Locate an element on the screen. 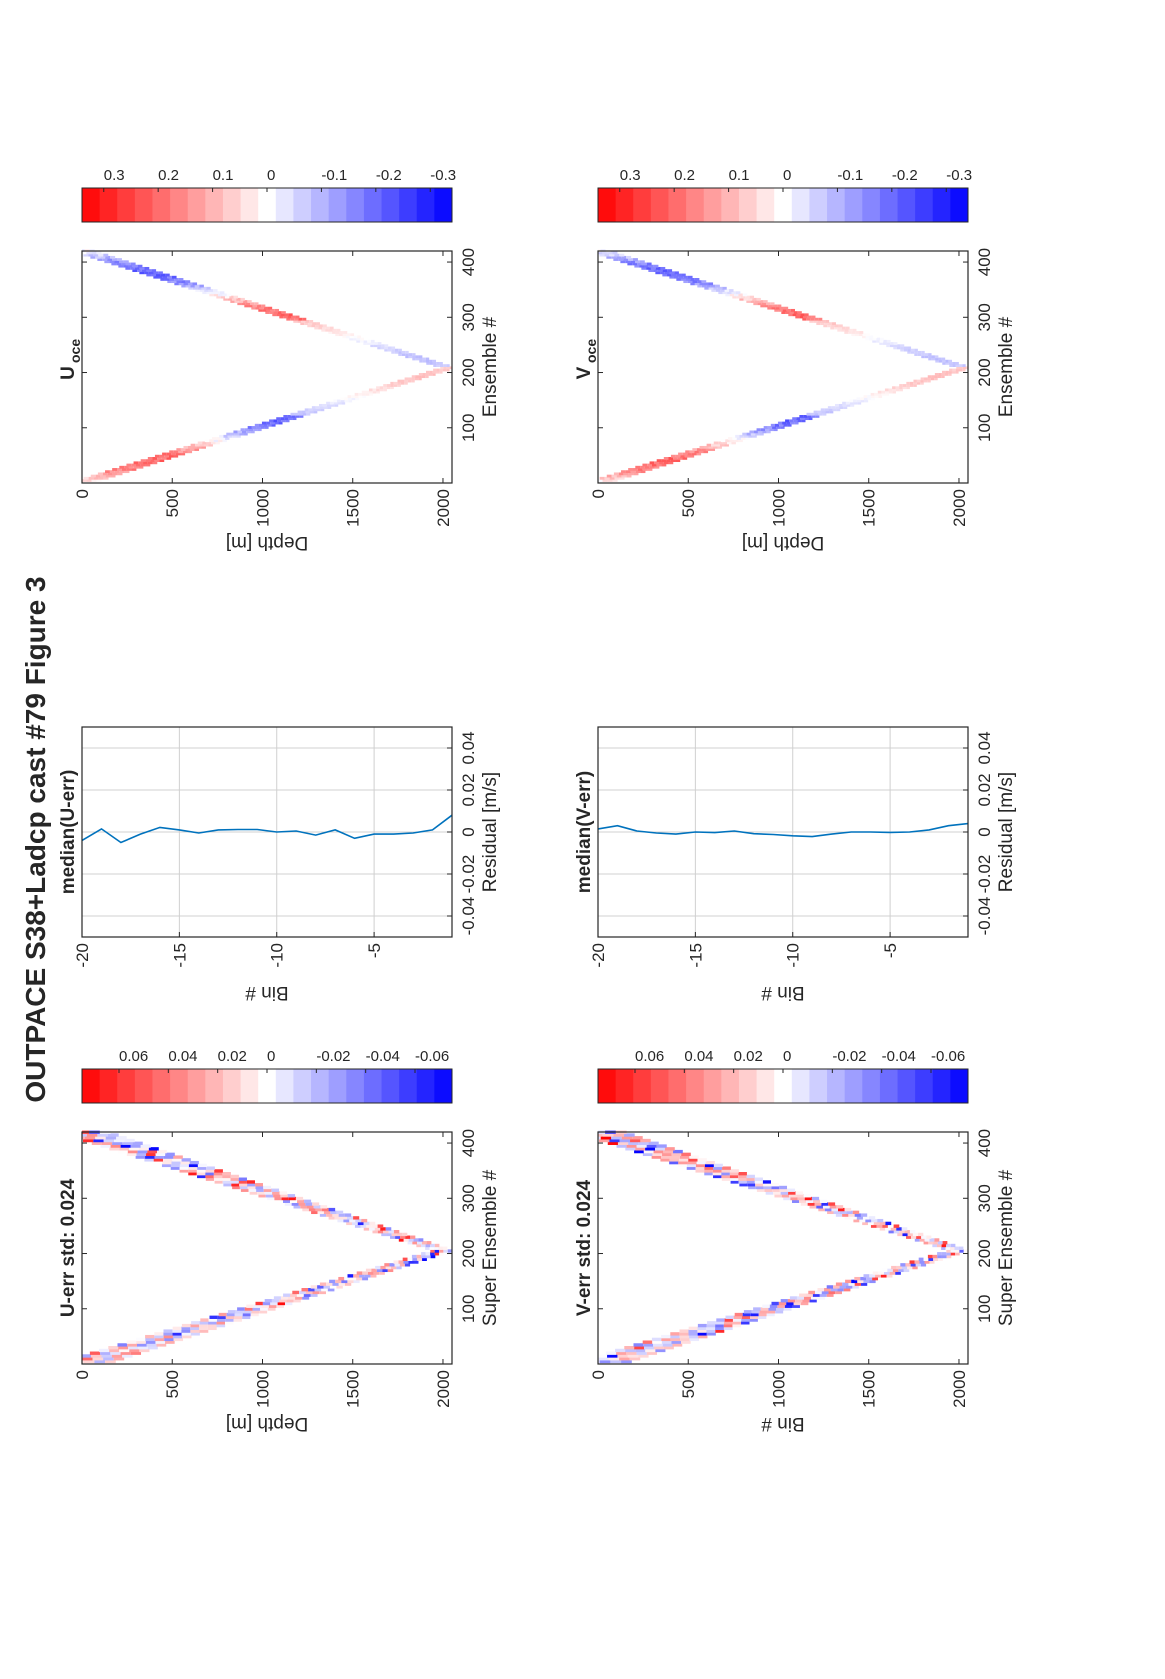  x-tick-label: 0.02 is located at coordinates (984, 789).